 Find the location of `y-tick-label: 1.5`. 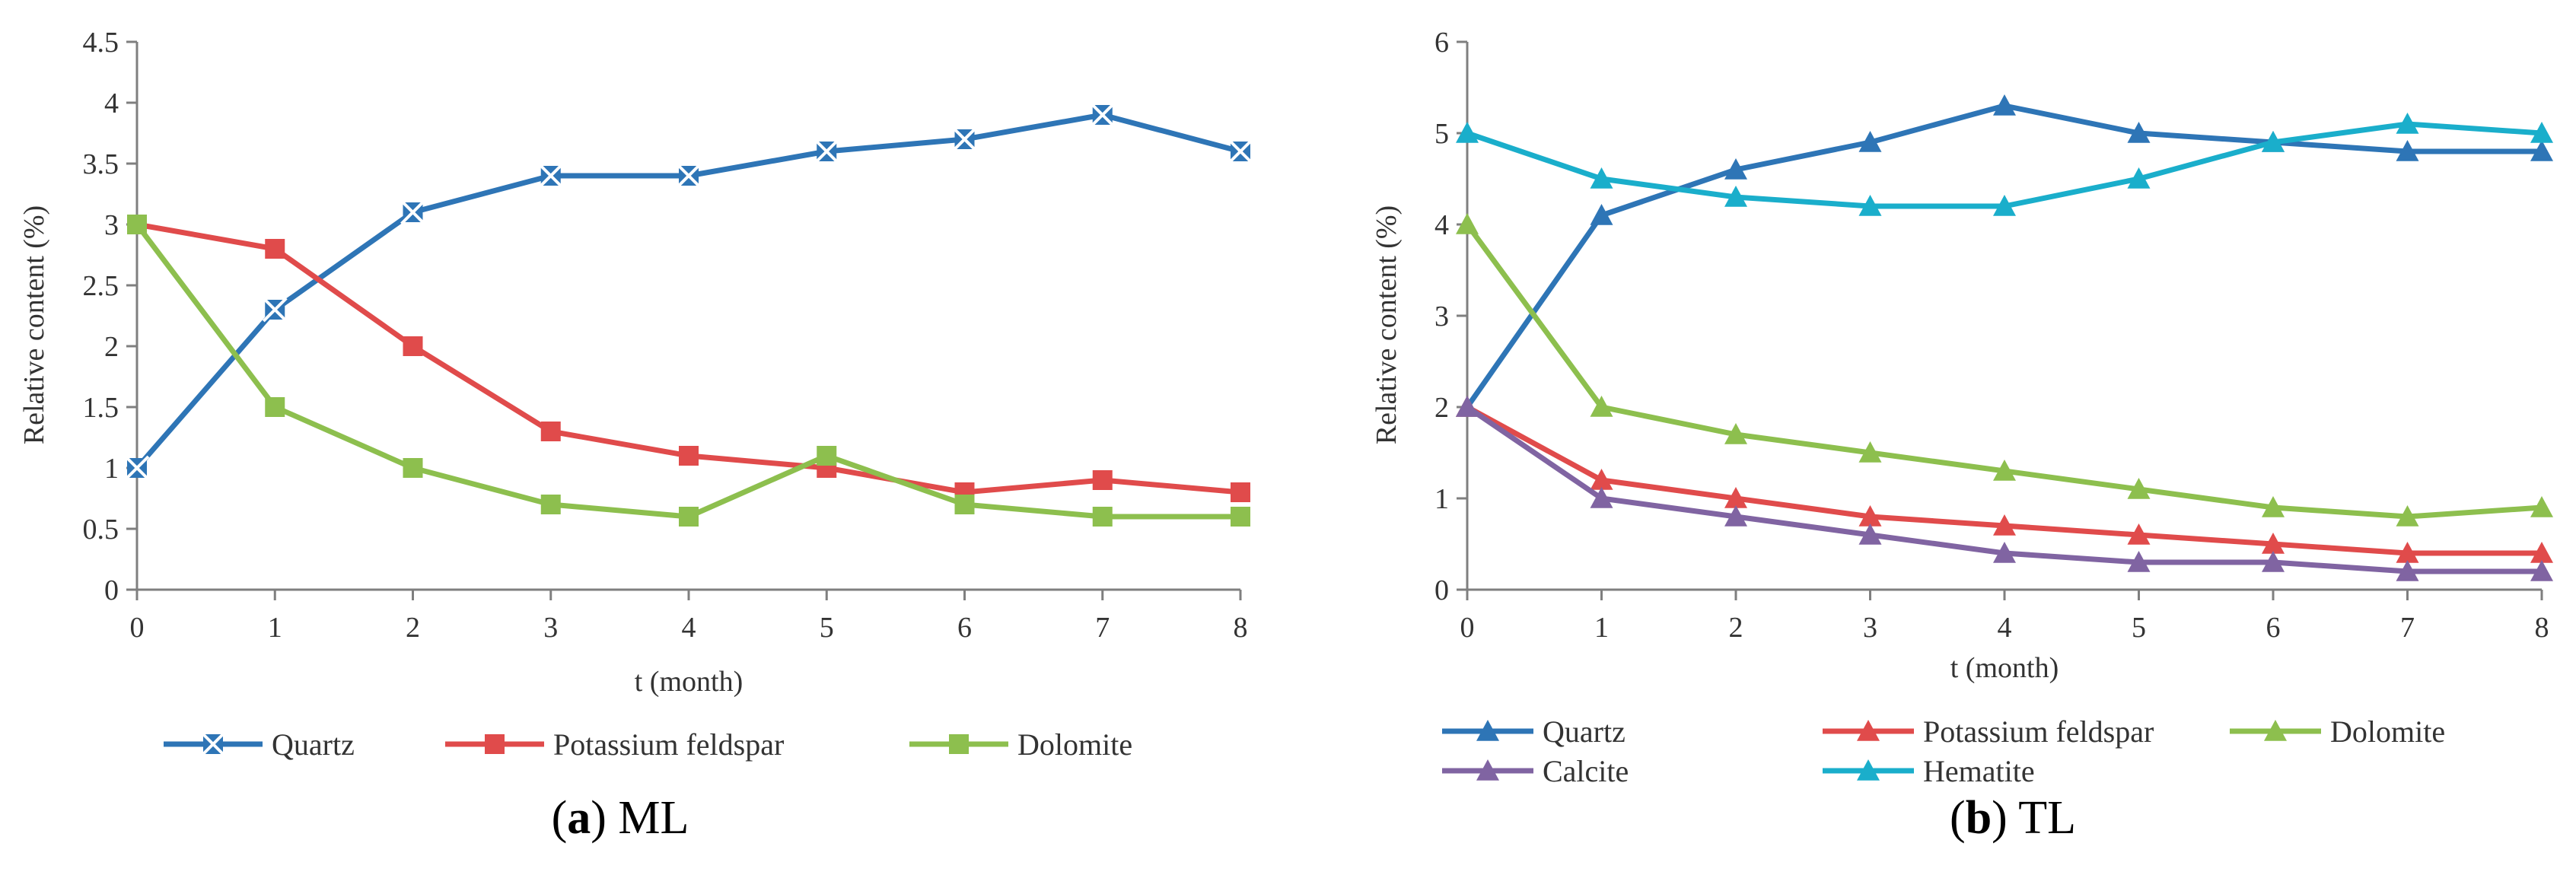

y-tick-label: 1.5 is located at coordinates (101, 408).